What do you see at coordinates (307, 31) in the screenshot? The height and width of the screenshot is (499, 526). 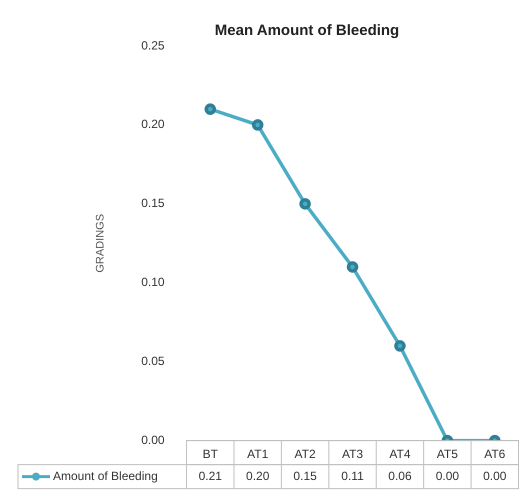 I see `chart-title: Mean Amount of Bleeding` at bounding box center [307, 31].